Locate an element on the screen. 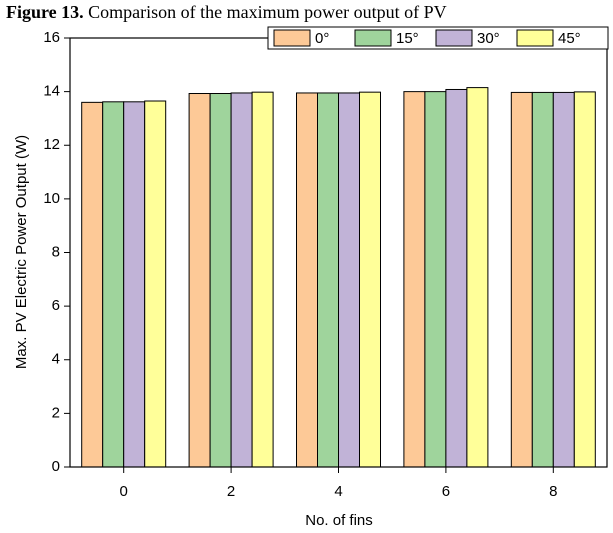 Image resolution: width=613 pixels, height=533 pixels. legend-label: 30° is located at coordinates (488, 38).